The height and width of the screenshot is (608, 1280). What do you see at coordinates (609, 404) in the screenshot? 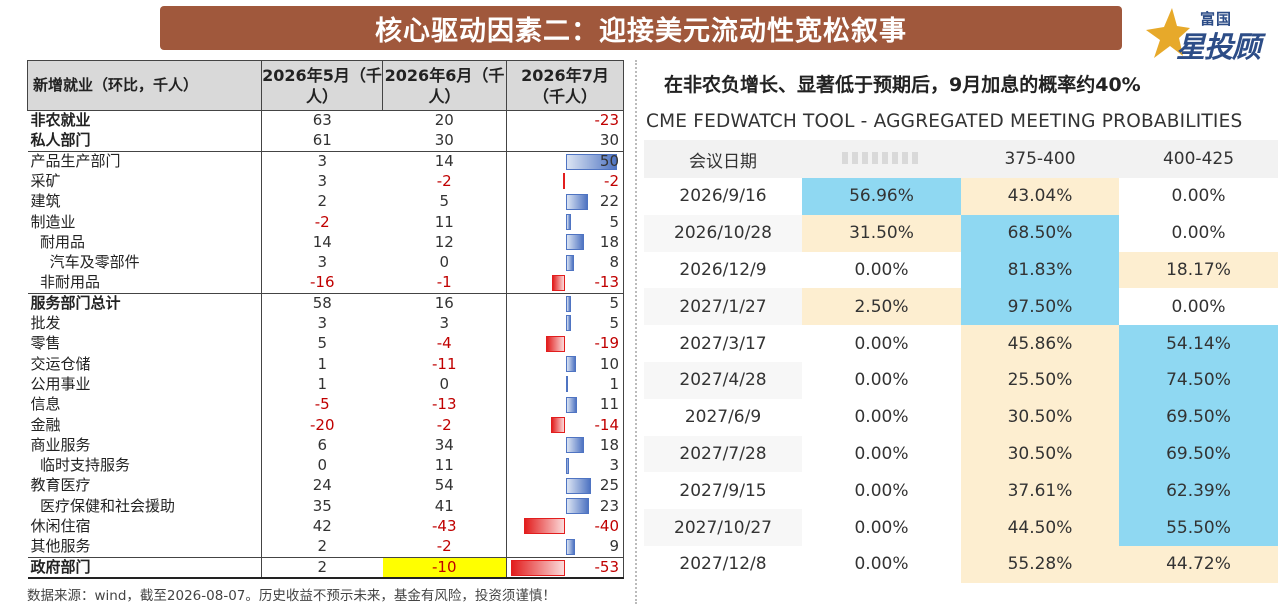
I see `jul-value-text: 11` at bounding box center [609, 404].